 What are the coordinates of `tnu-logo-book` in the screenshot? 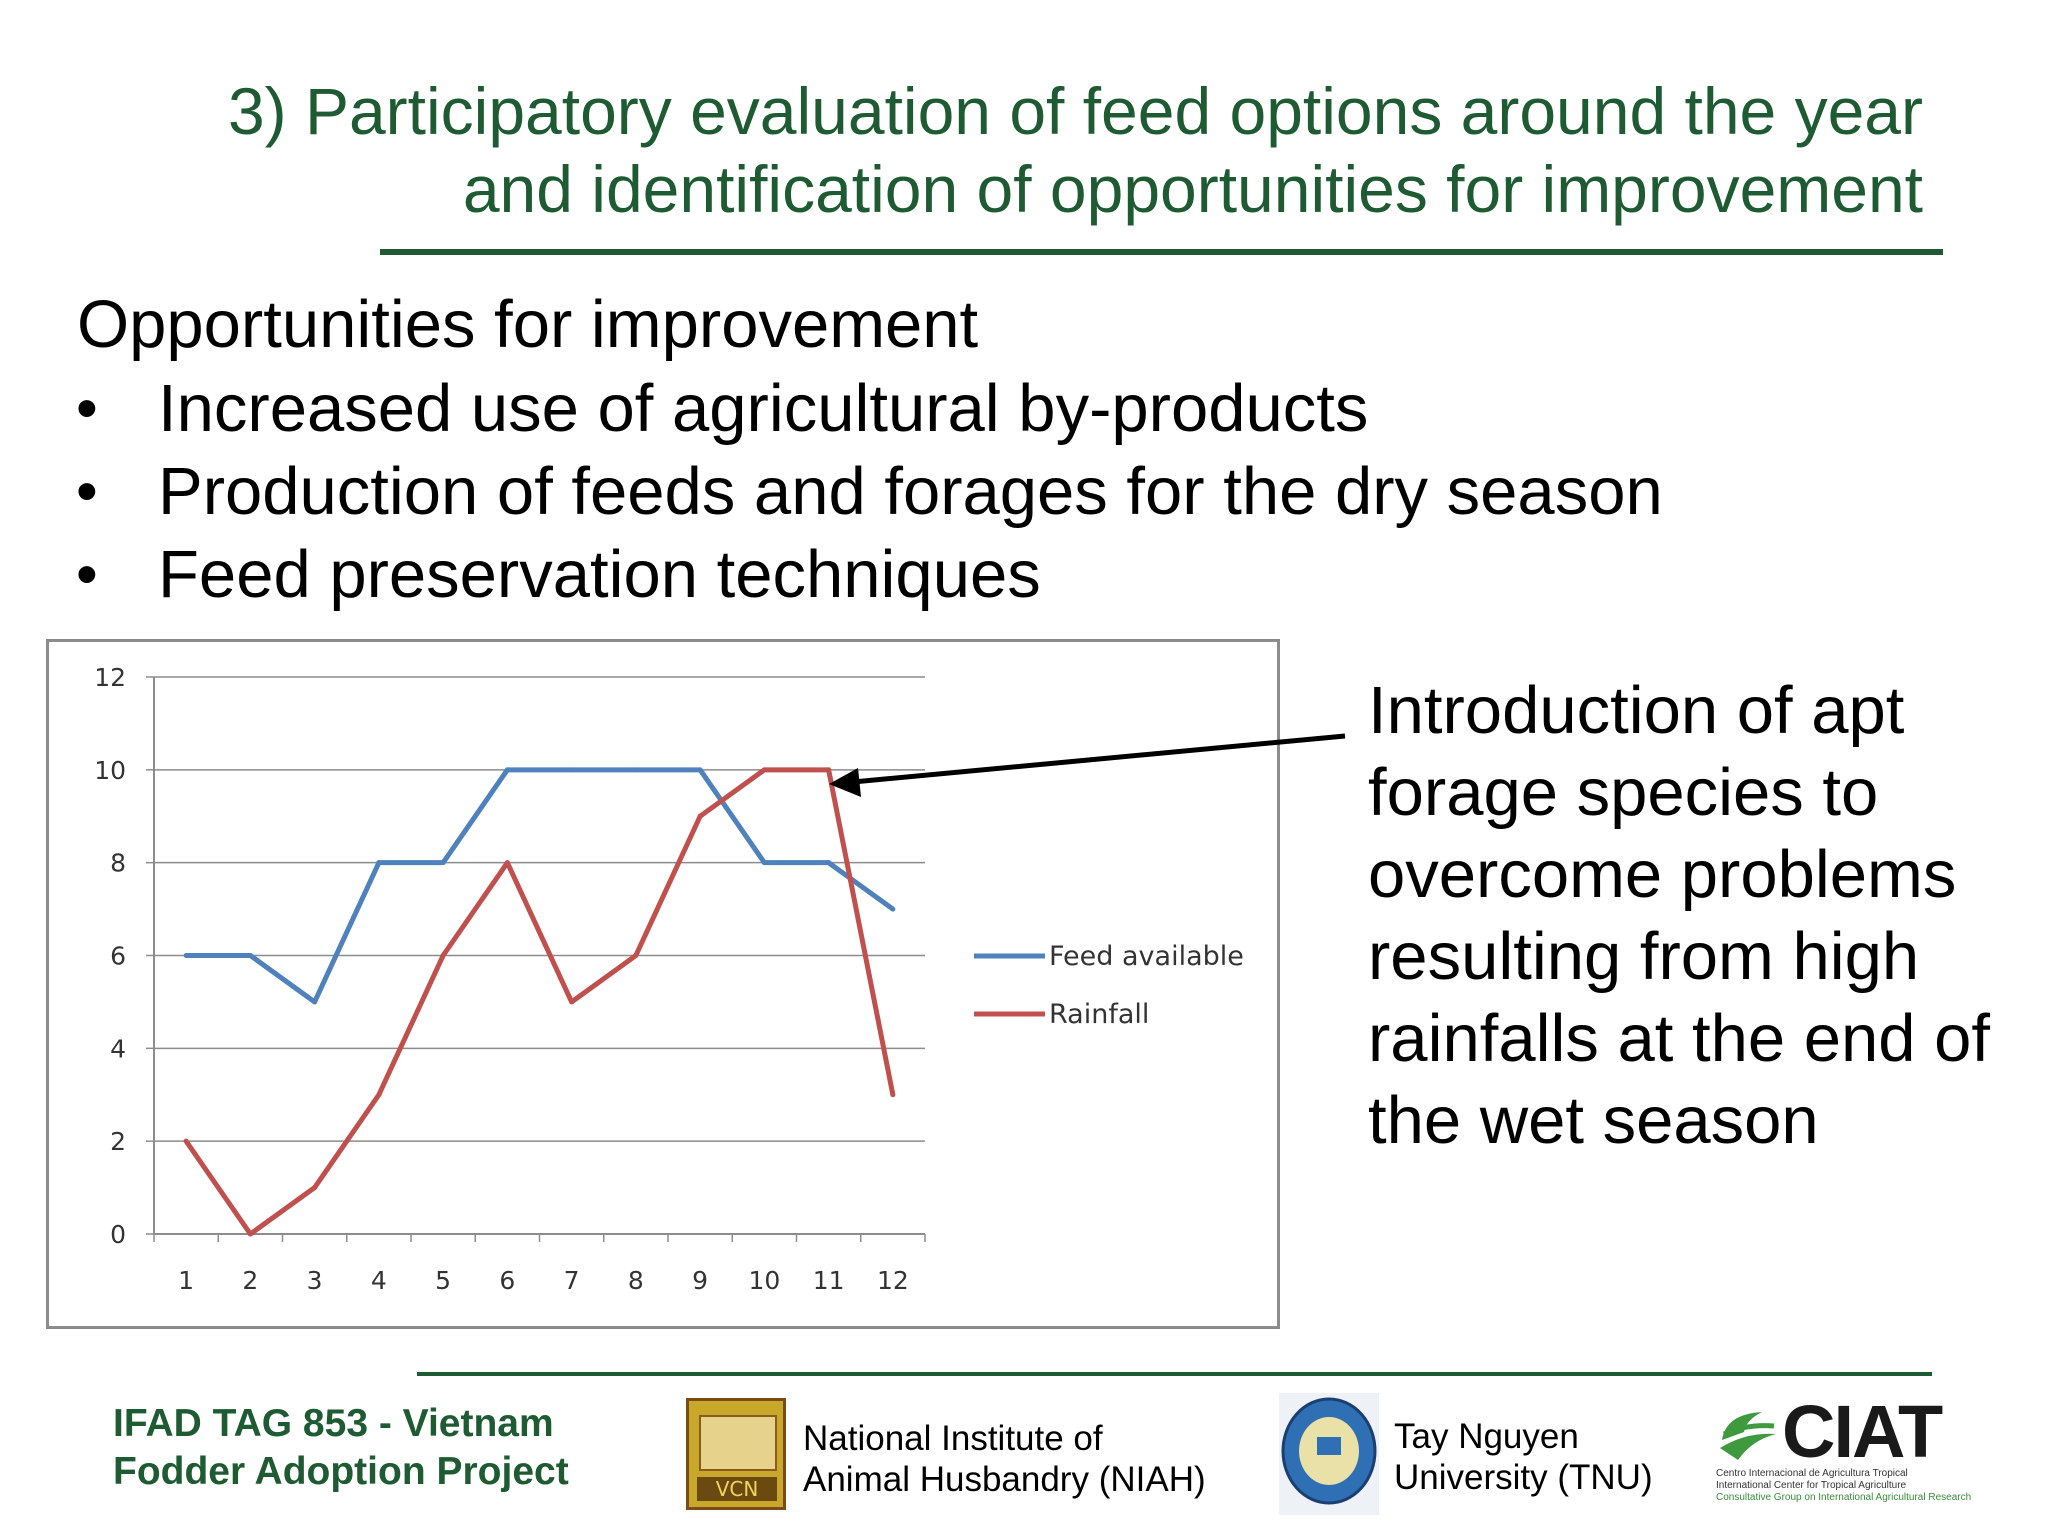 It's located at (1329, 1446).